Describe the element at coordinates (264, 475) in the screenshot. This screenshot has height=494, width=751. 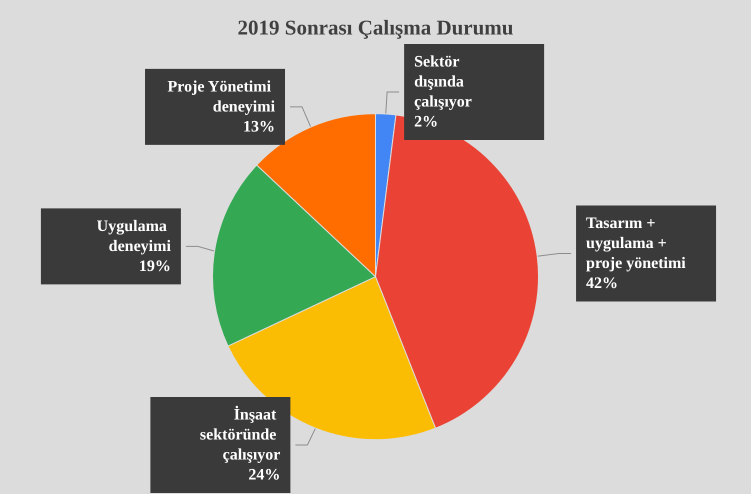
I see `data-label: 24%` at that location.